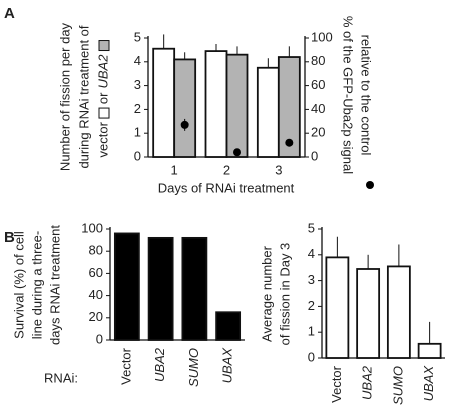 This screenshot has width=450, height=413. Describe the element at coordinates (54, 285) in the screenshot. I see `y-axis-label: days RNAi treatment` at that location.